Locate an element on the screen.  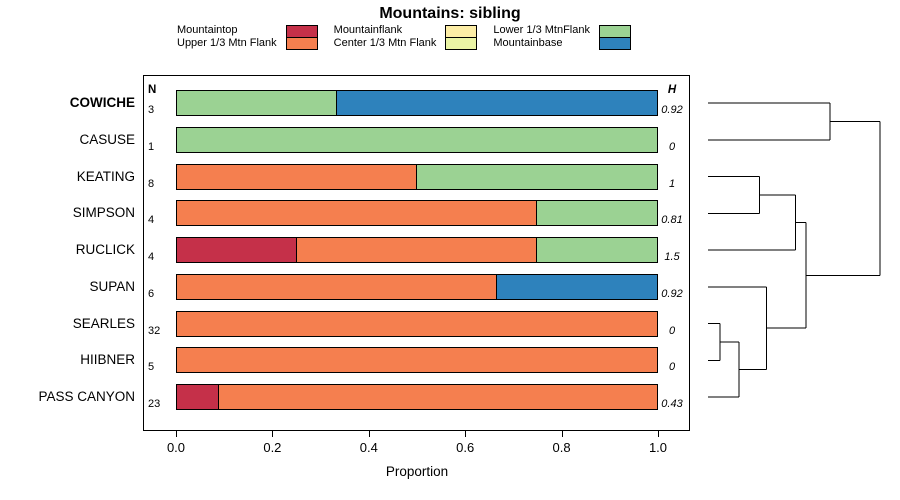
legend-group: Mountainflank Center 1/3 Mtn Flank is located at coordinates (406, 37).